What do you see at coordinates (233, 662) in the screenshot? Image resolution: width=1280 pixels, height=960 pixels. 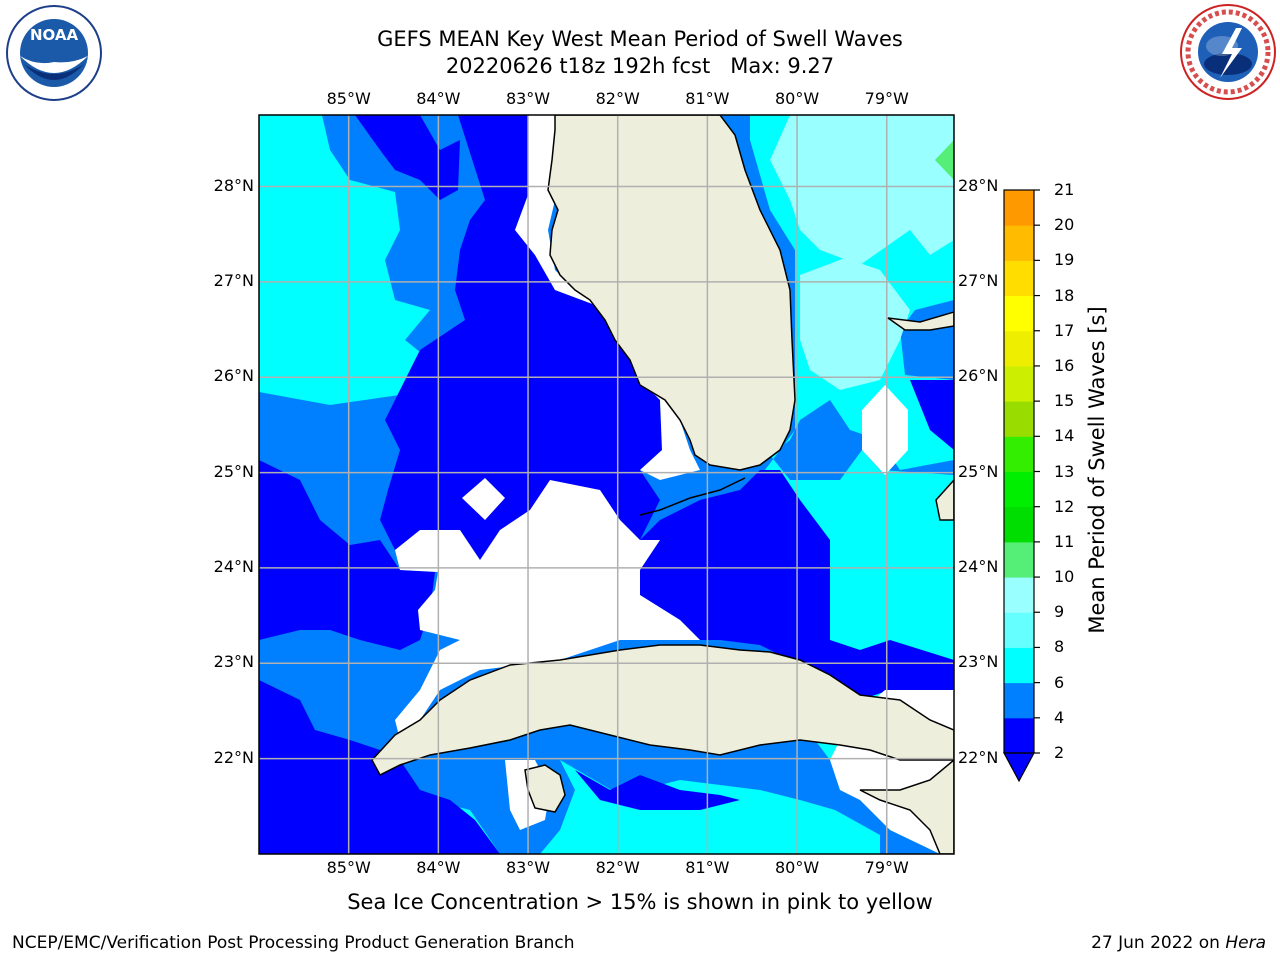 I see `lat-label-left: 23°N` at bounding box center [233, 662].